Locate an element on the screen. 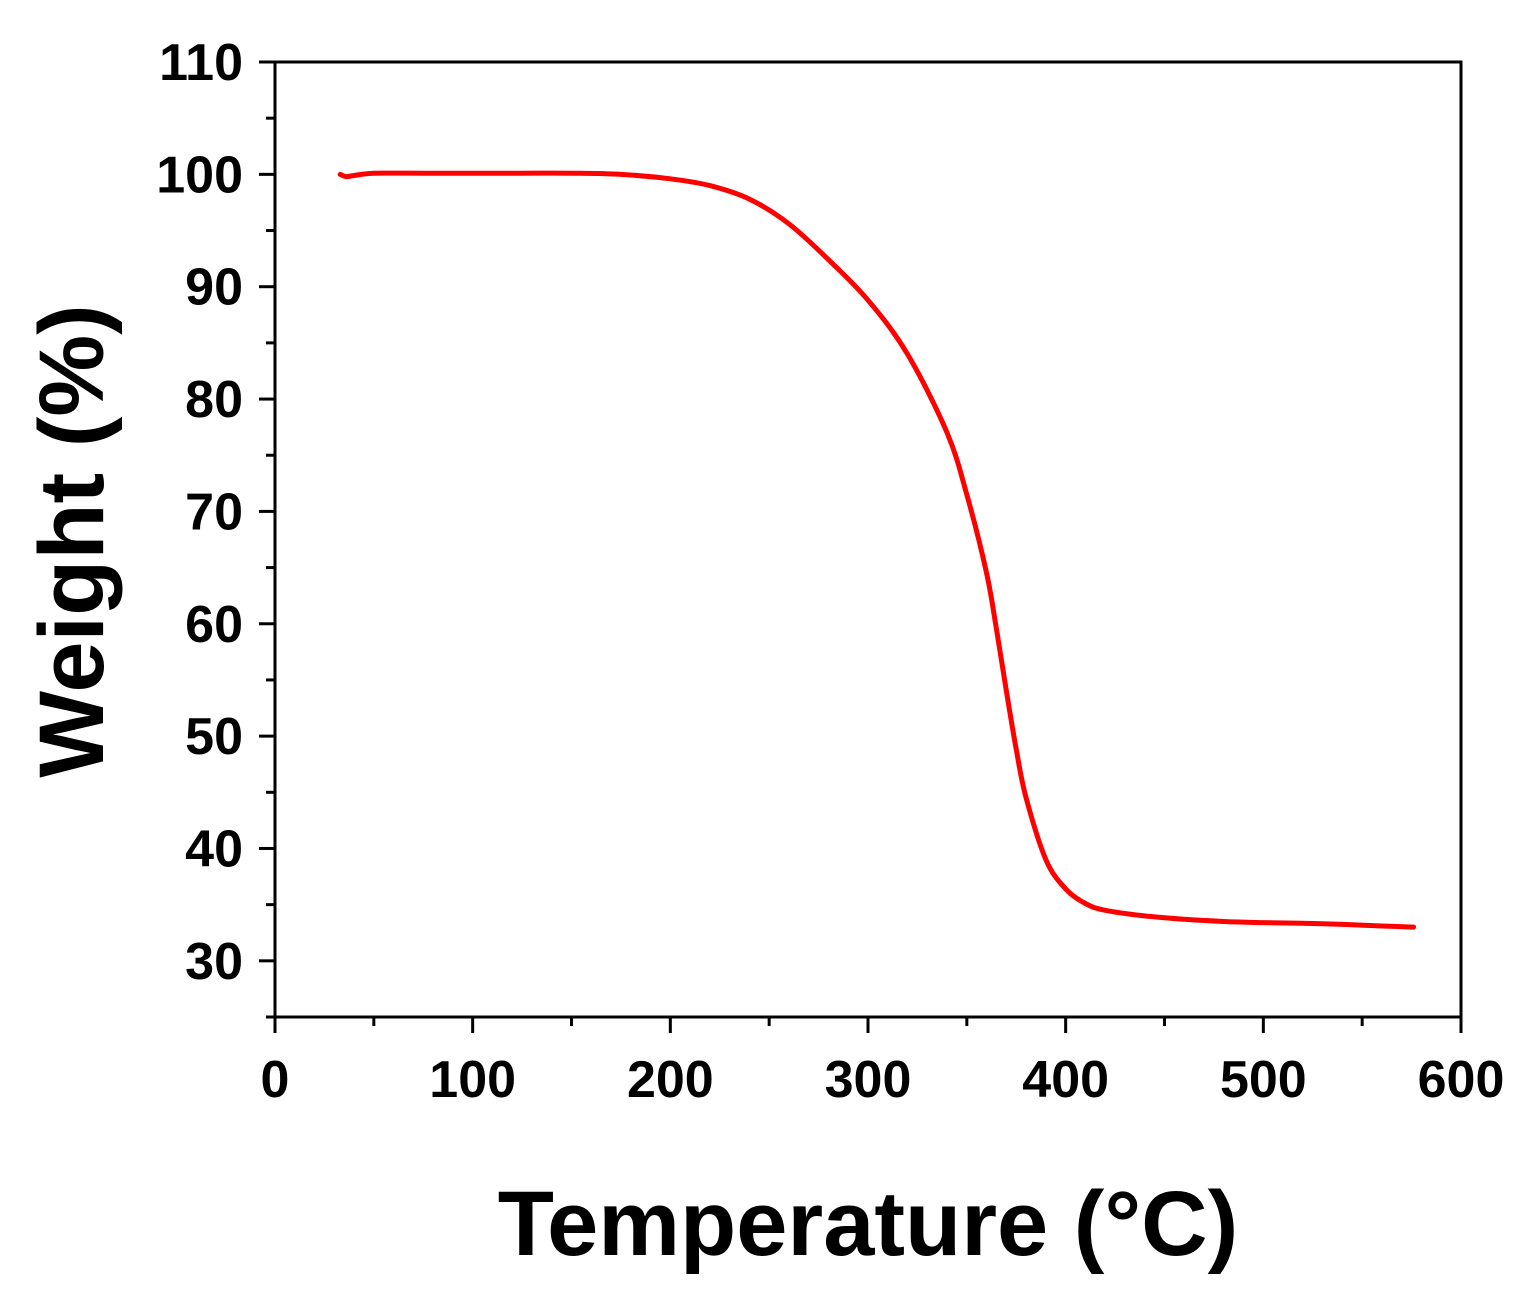  x-tick-label: 600 is located at coordinates (1461, 1080).